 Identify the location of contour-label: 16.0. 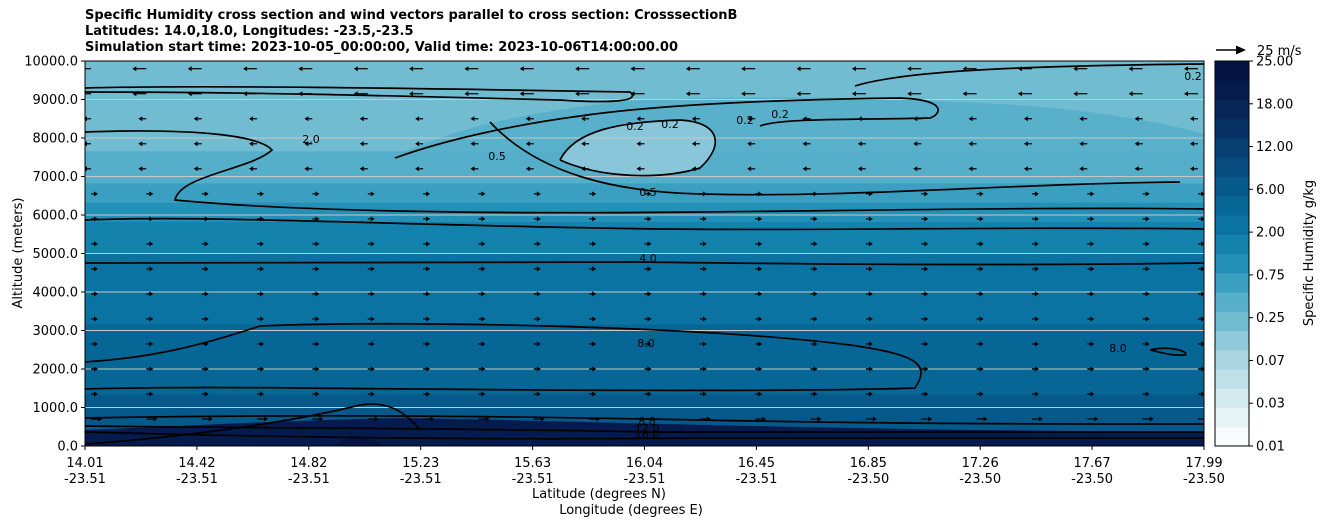
(647, 434).